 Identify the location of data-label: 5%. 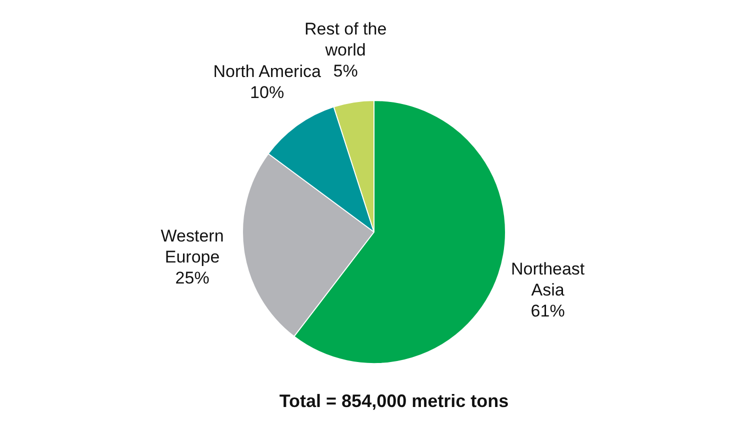
(345, 70).